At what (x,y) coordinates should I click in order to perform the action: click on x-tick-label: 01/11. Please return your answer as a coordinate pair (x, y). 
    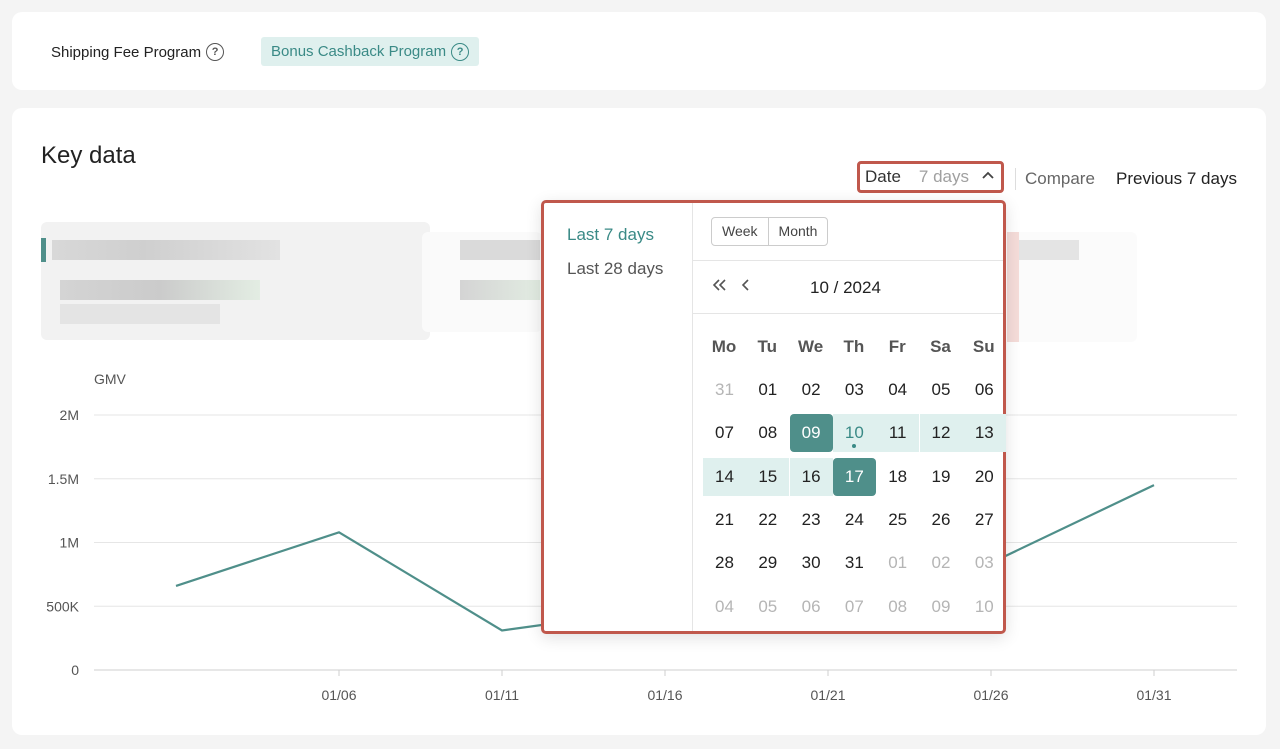
    Looking at the image, I should click on (502, 695).